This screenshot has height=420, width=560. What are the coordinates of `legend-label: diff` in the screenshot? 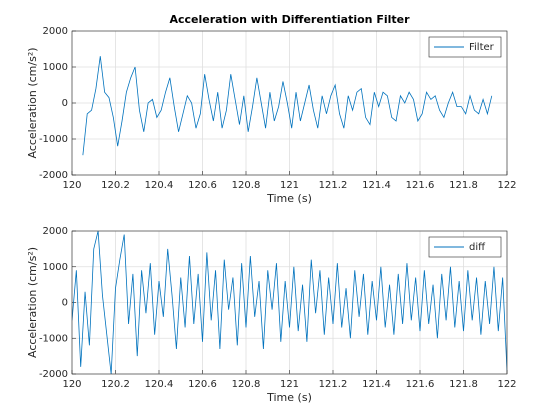 It's located at (477, 247).